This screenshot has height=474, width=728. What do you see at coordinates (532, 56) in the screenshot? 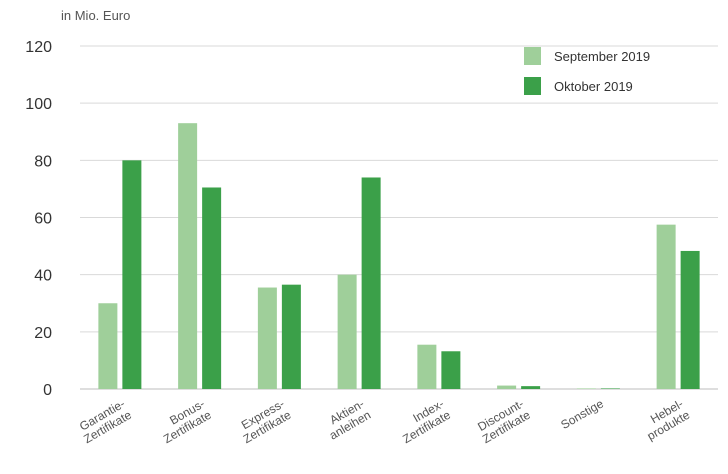
I see `legend-swatch-september` at bounding box center [532, 56].